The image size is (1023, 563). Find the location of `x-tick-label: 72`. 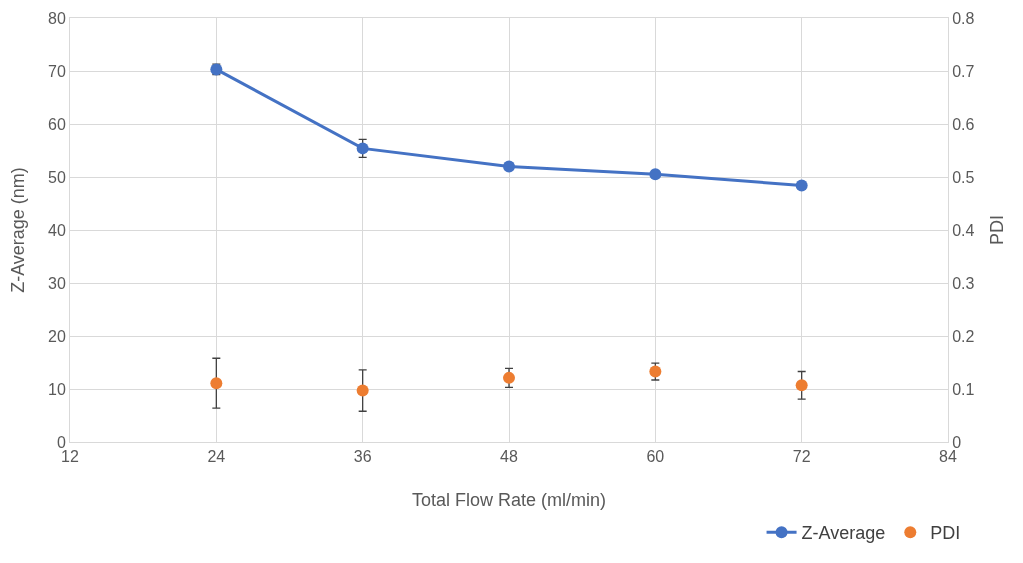

x-tick-label: 72 is located at coordinates (801, 457).